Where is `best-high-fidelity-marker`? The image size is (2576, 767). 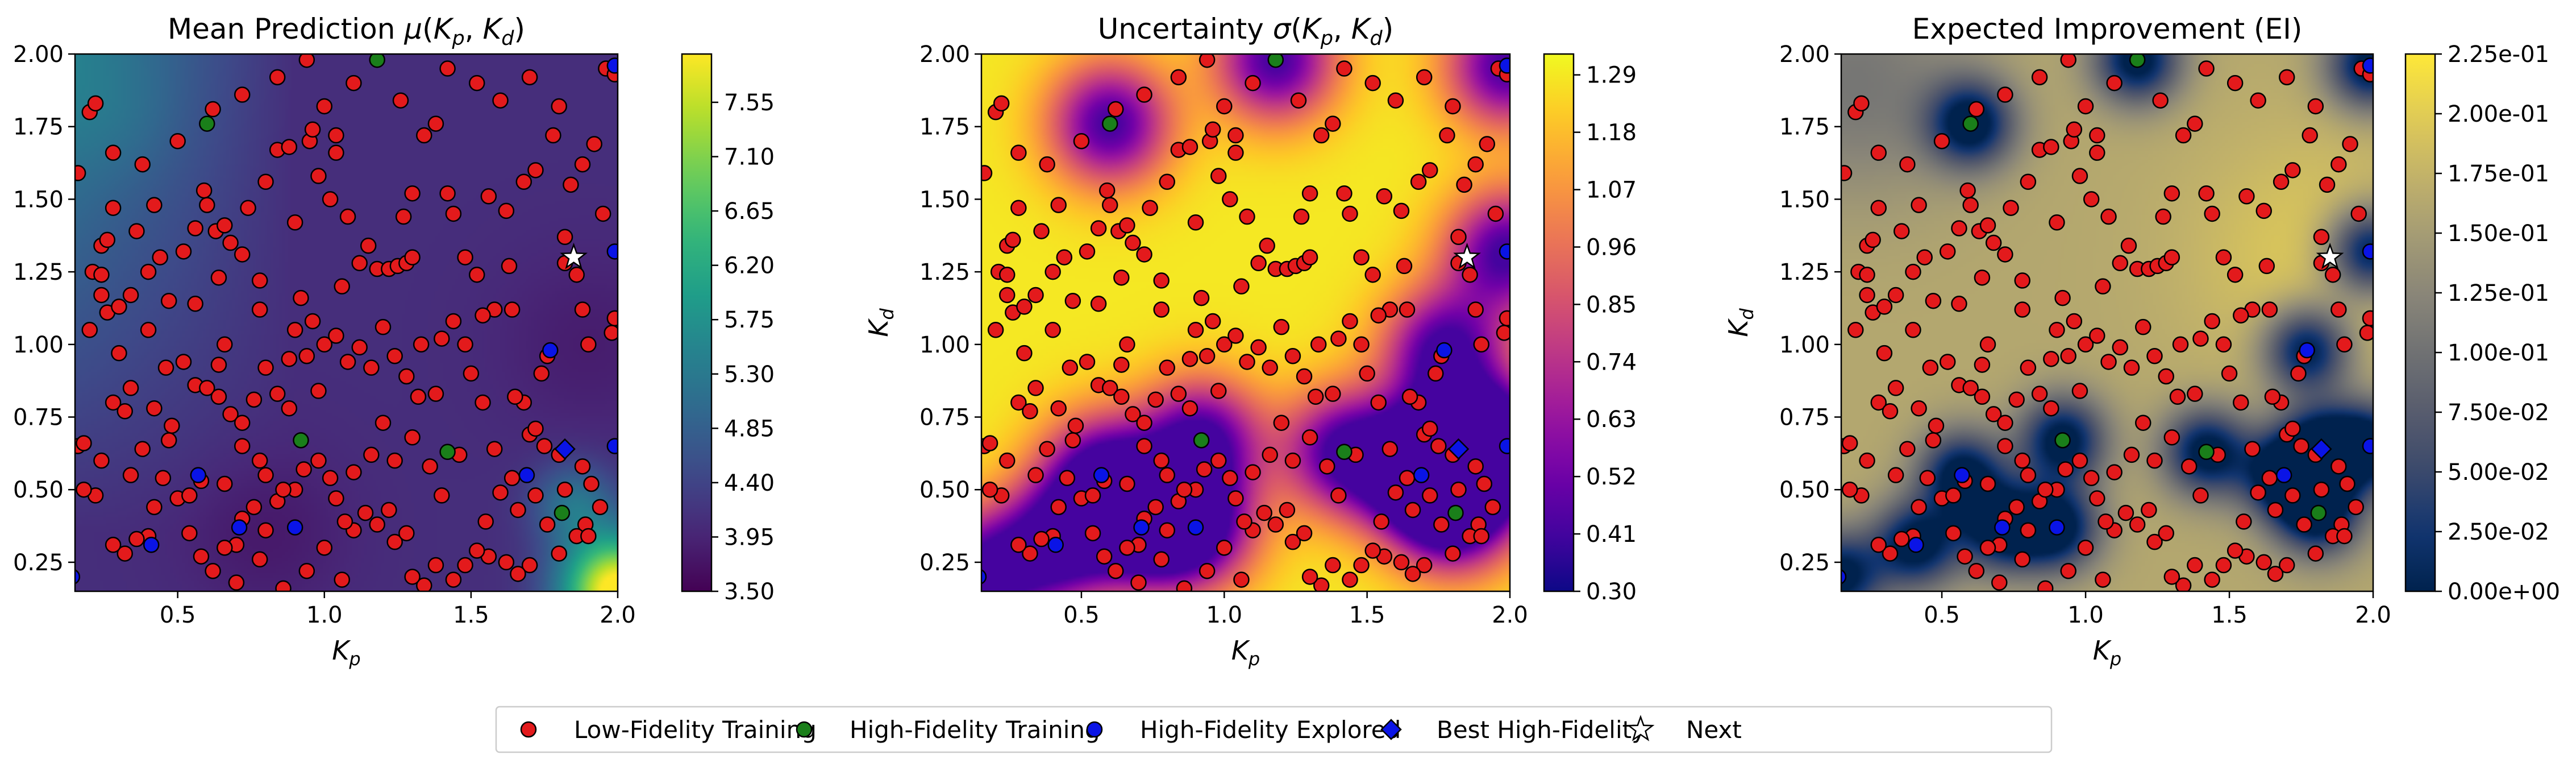
best-high-fidelity-marker is located at coordinates (565, 449).